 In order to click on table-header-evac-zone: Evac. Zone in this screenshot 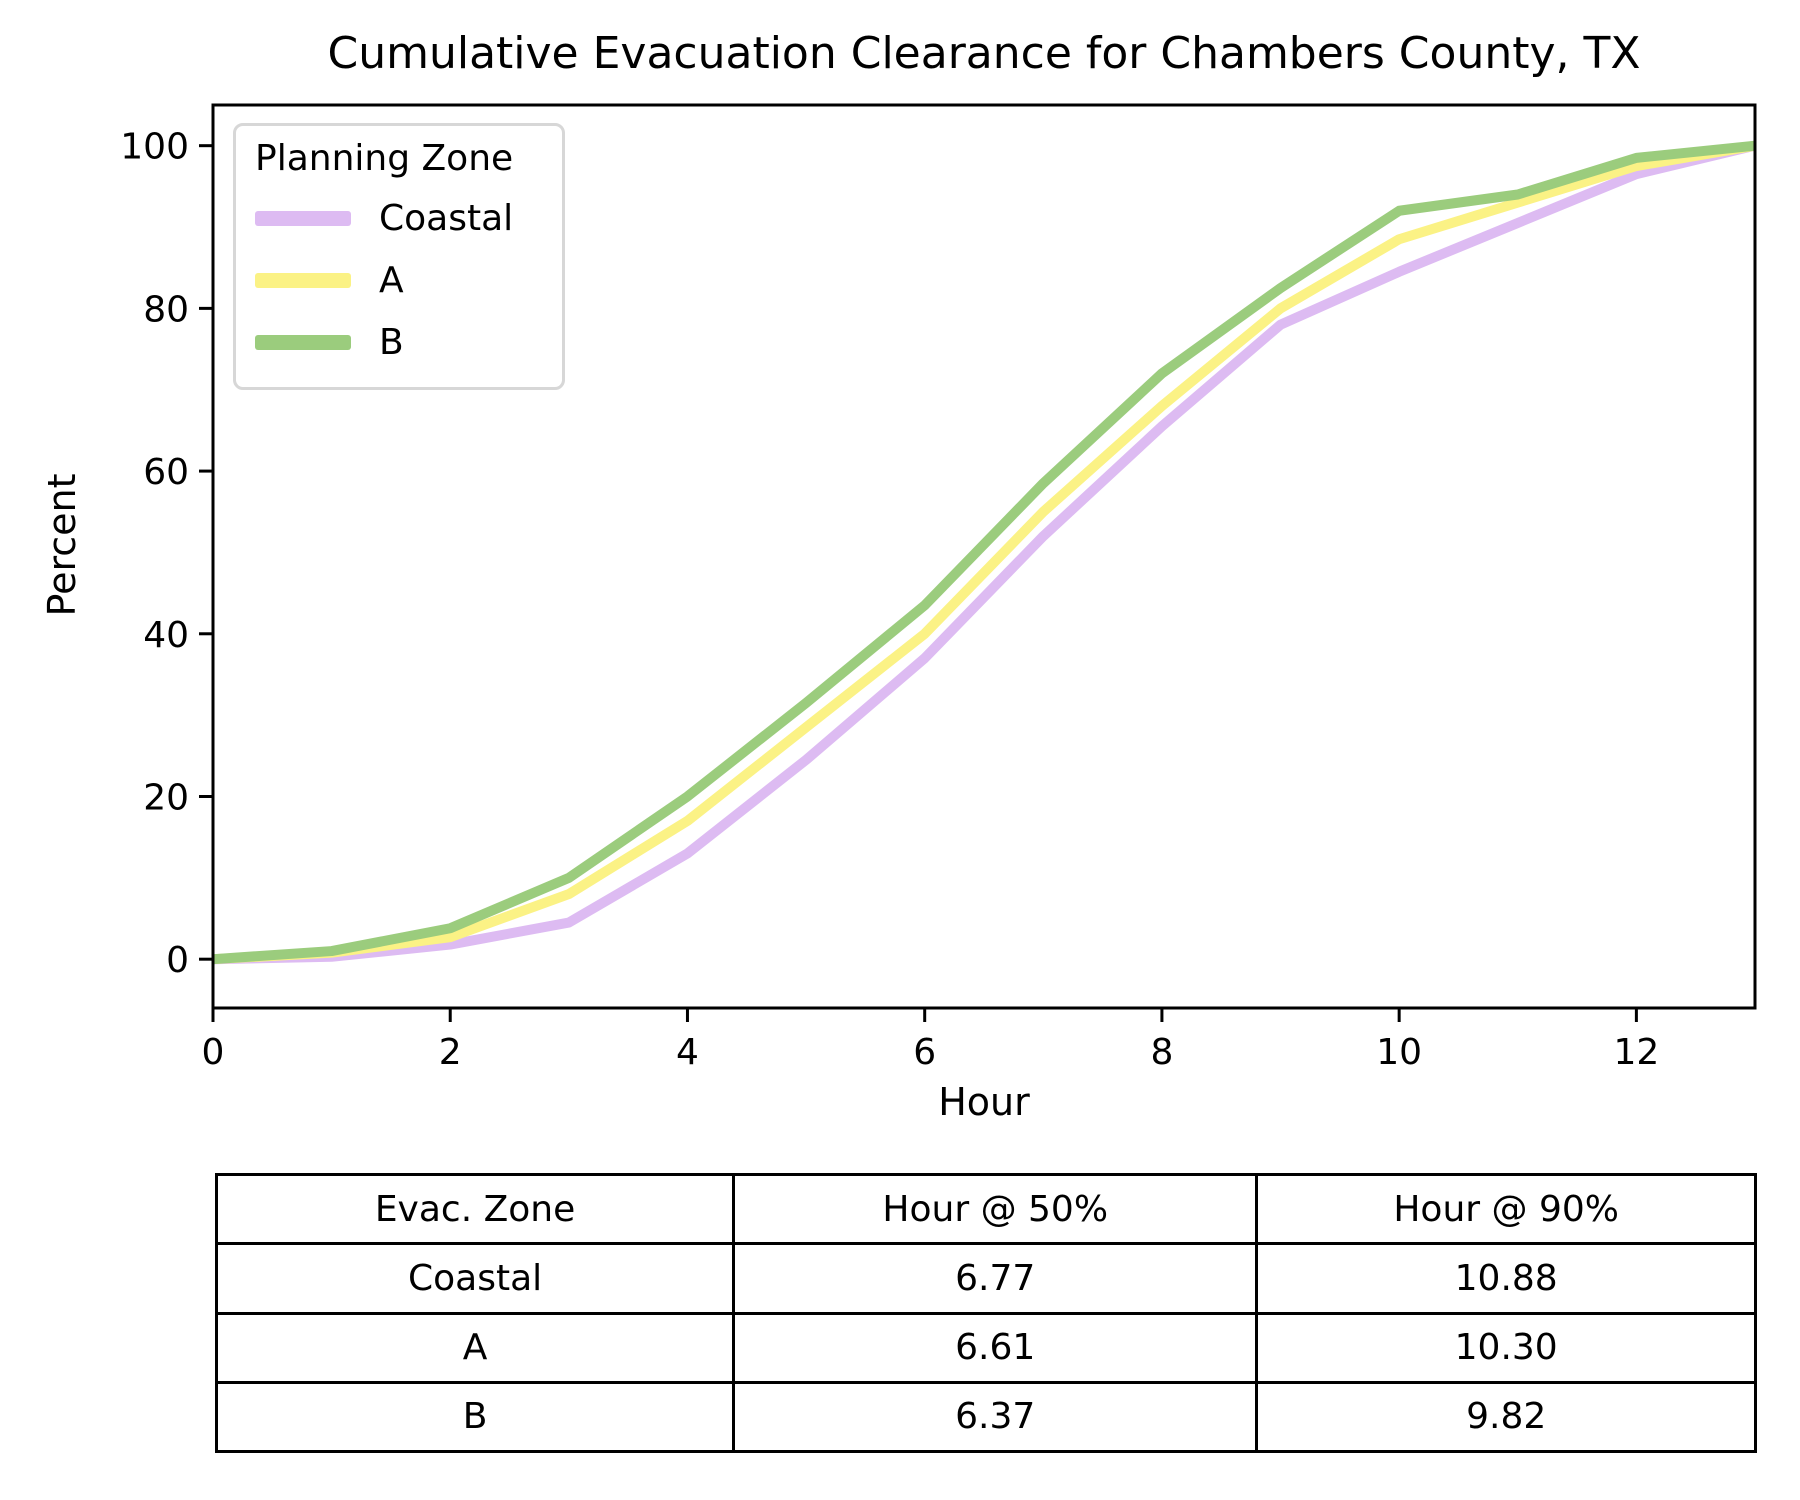, I will do `click(475, 1209)`.